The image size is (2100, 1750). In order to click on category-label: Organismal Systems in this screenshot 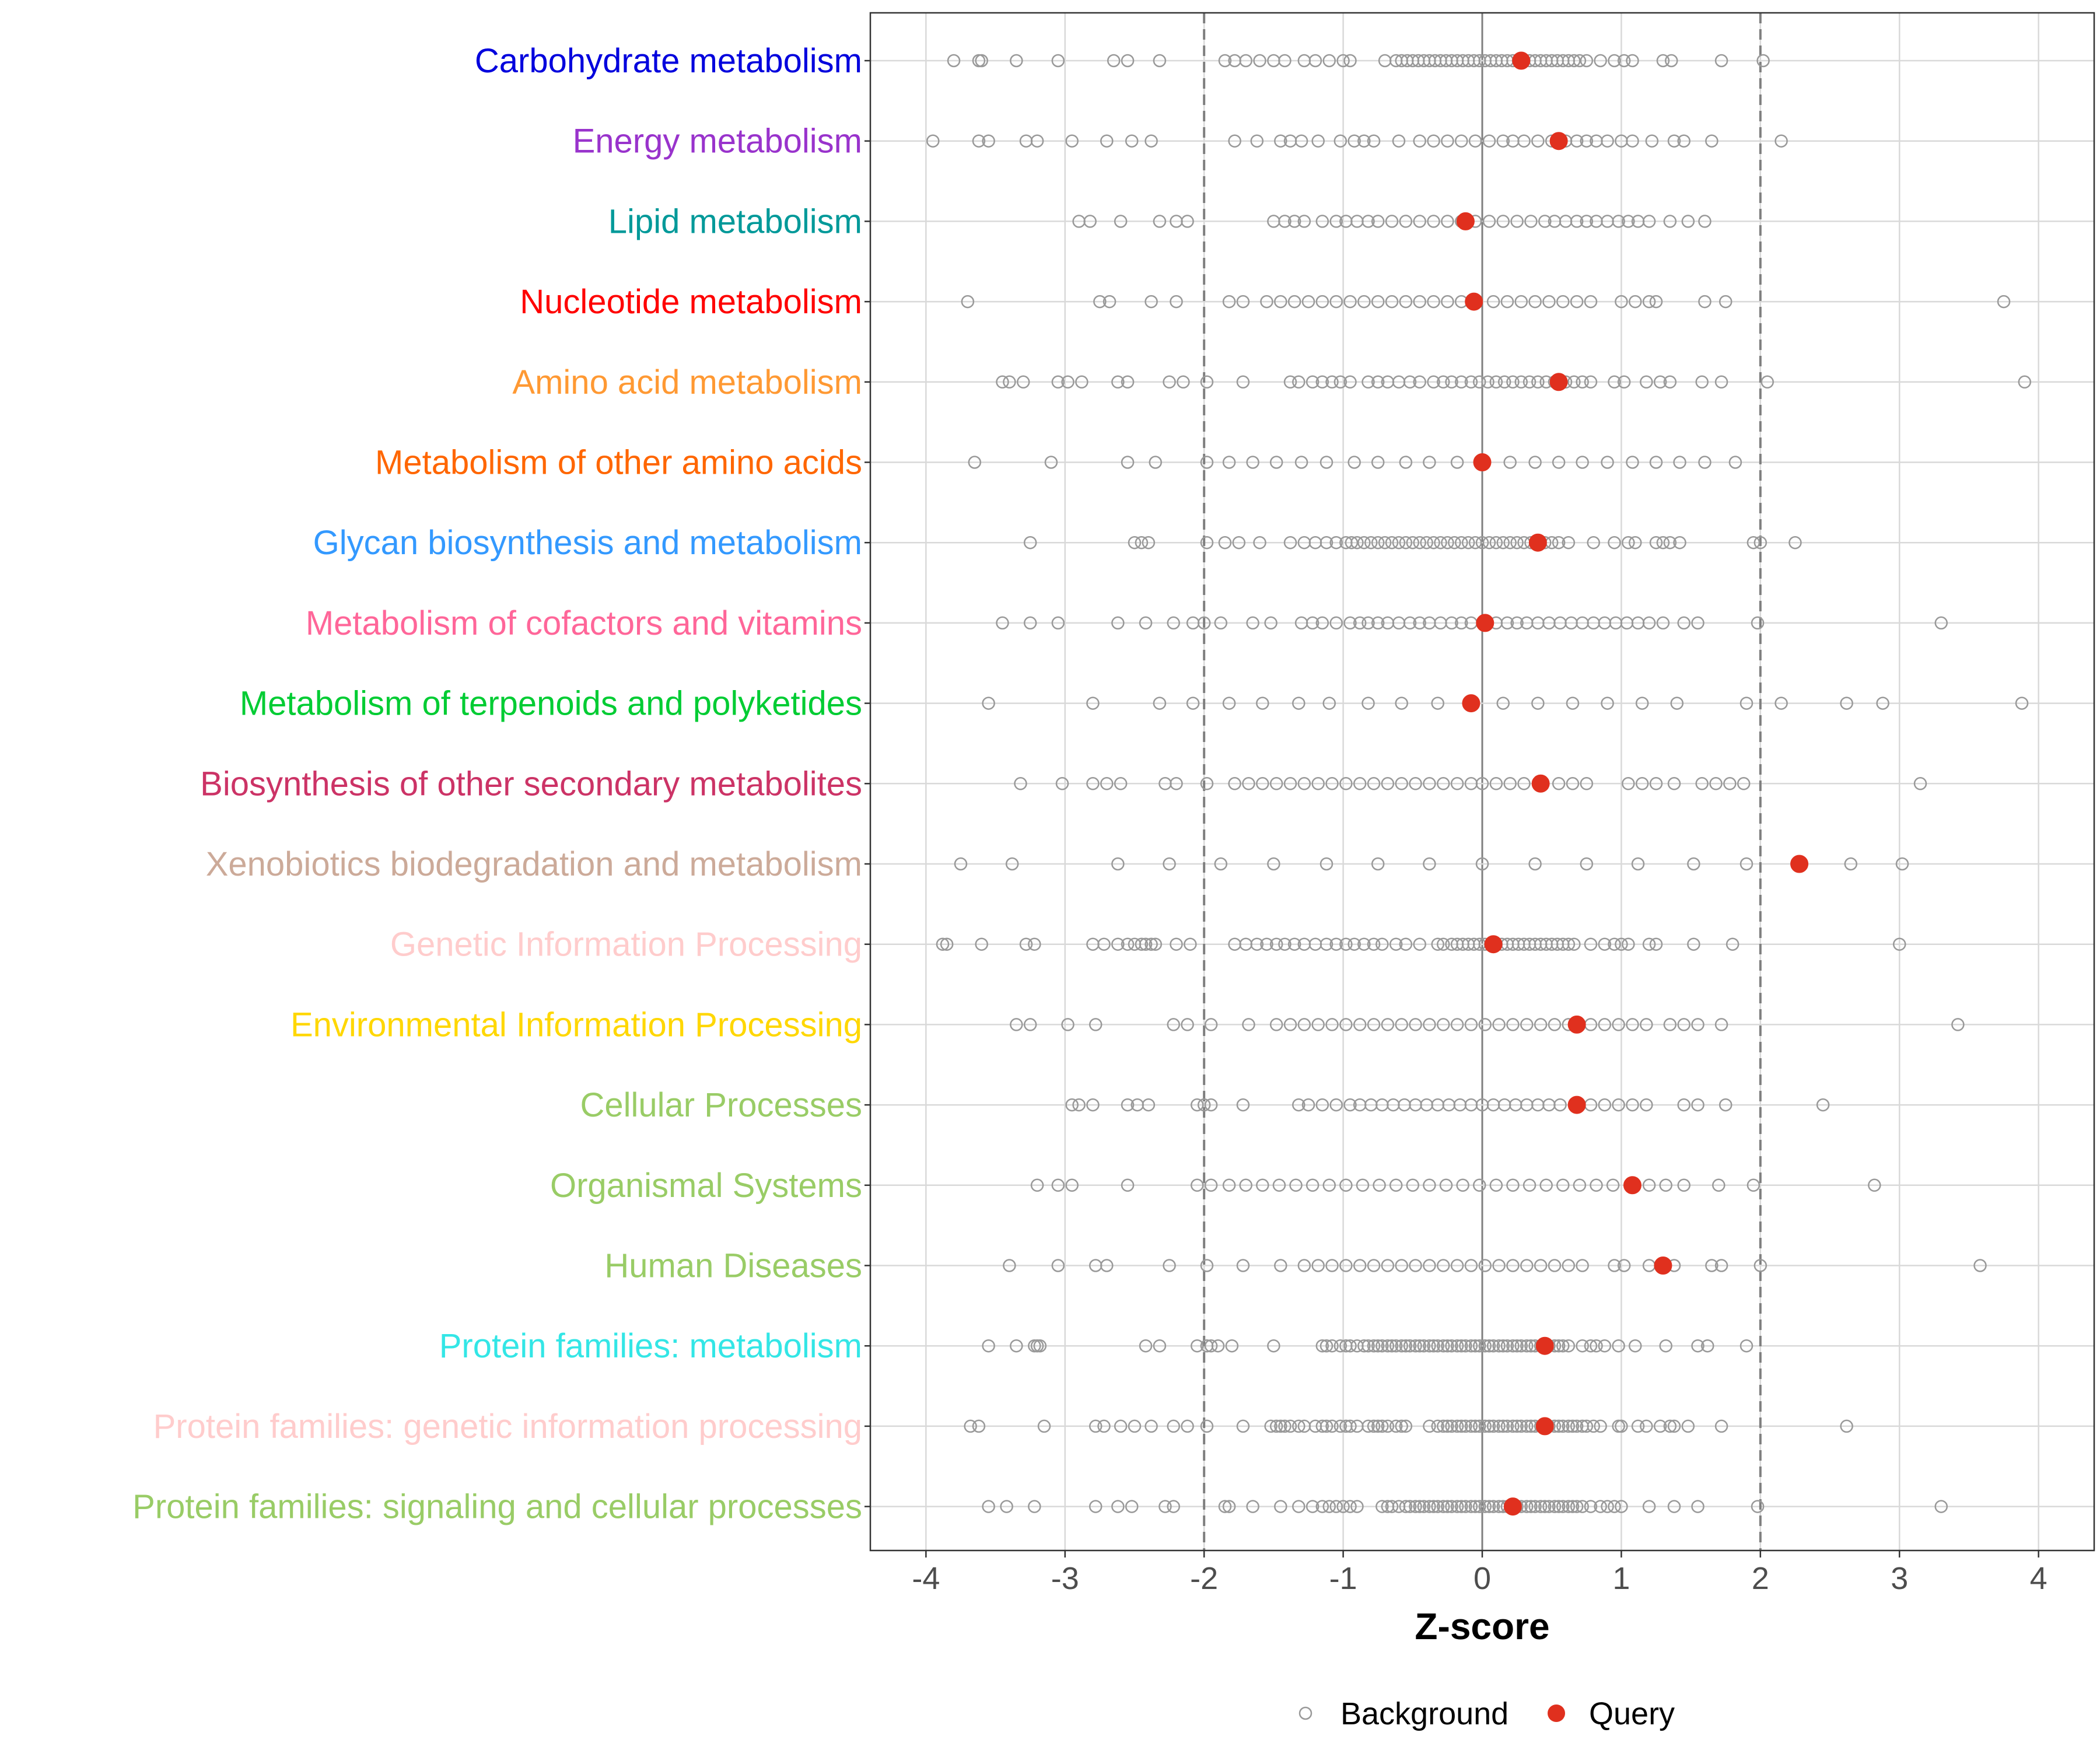, I will do `click(706, 1186)`.